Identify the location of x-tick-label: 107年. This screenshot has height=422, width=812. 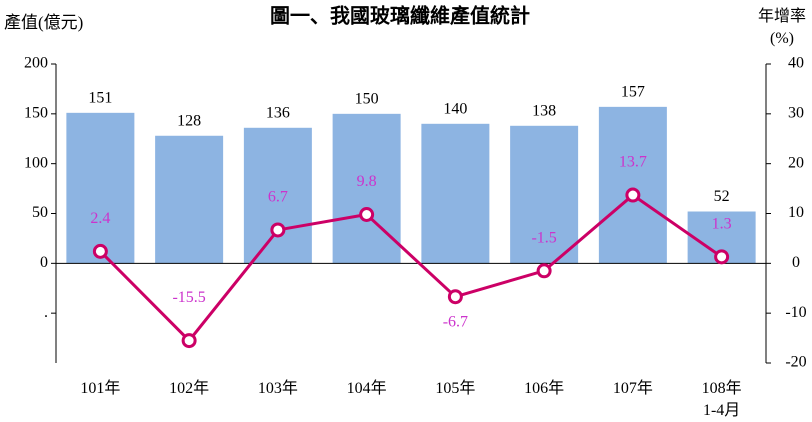
(632, 388).